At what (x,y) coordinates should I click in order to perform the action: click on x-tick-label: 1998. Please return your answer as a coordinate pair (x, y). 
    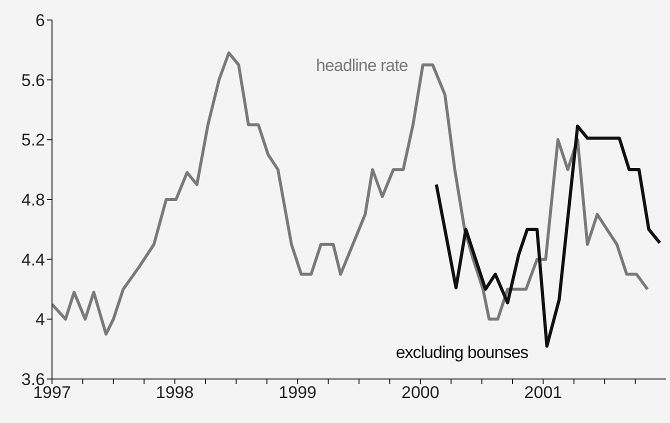
    Looking at the image, I should click on (175, 392).